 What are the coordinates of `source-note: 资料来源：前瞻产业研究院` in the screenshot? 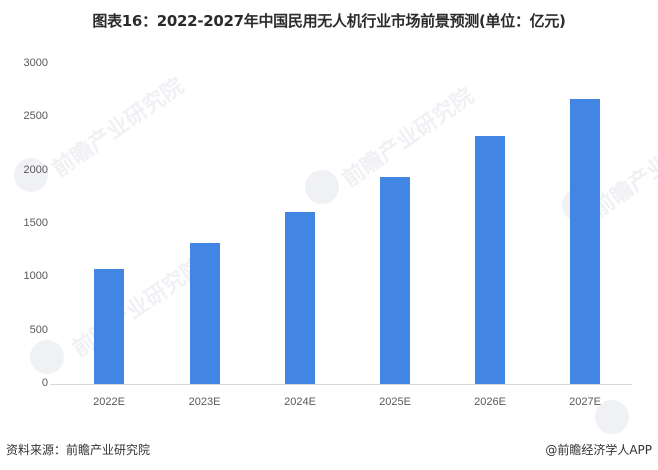 It's located at (78, 450).